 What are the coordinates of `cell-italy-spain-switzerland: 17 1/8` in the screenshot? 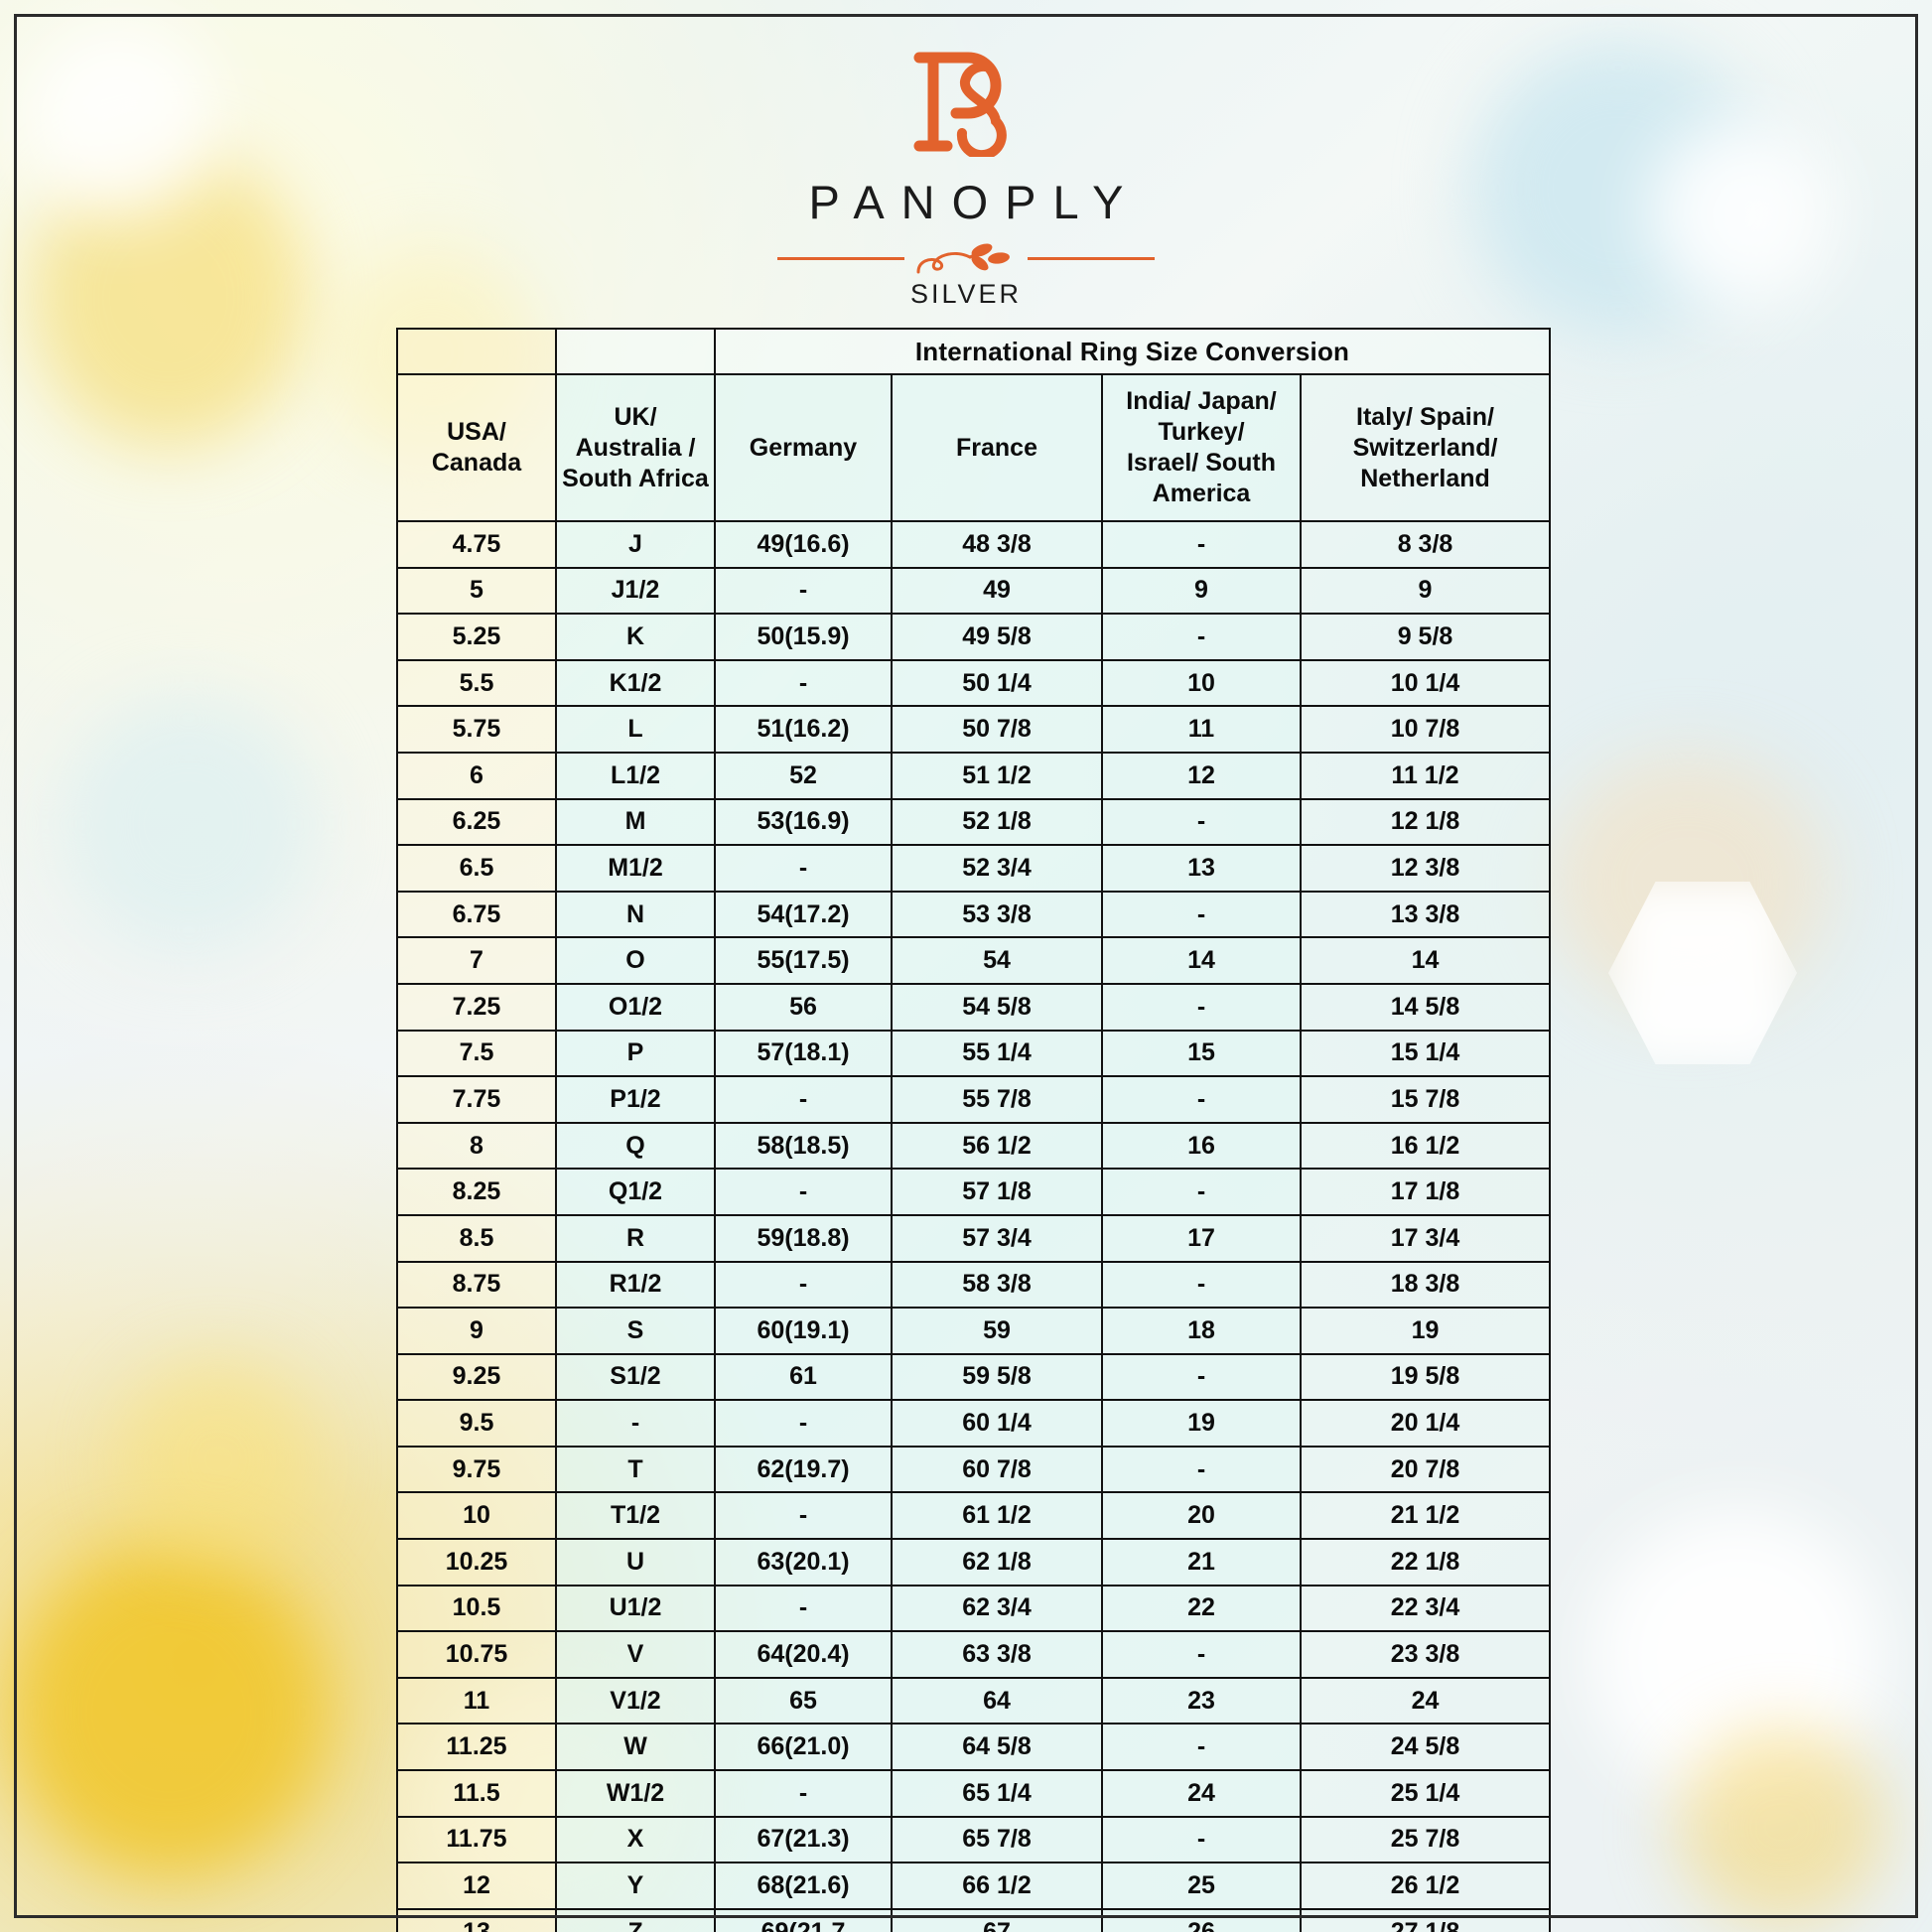 It's located at (1425, 1192).